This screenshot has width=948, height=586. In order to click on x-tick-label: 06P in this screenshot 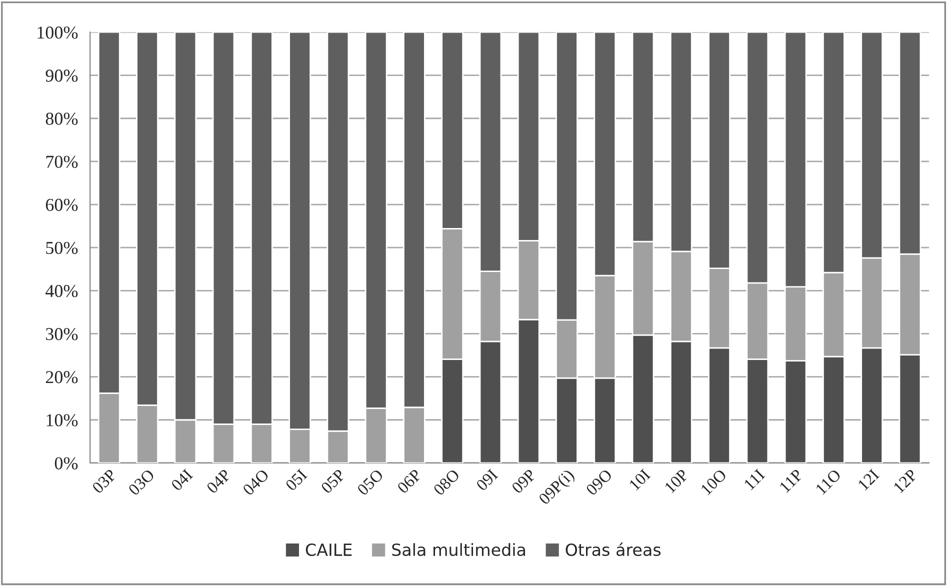, I will do `click(409, 481)`.